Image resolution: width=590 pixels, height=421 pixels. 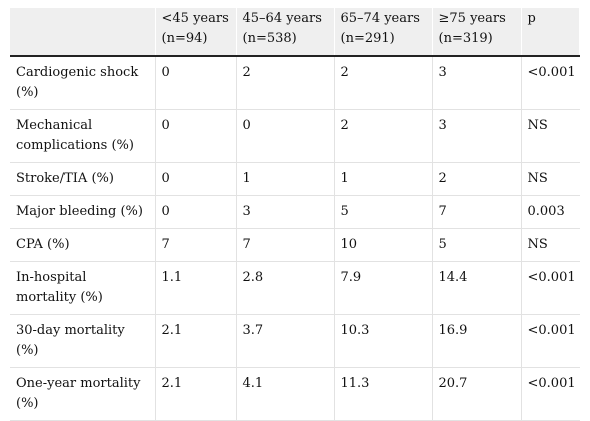 I want to click on header-age-group: ≥75 years, so click(x=472, y=18).